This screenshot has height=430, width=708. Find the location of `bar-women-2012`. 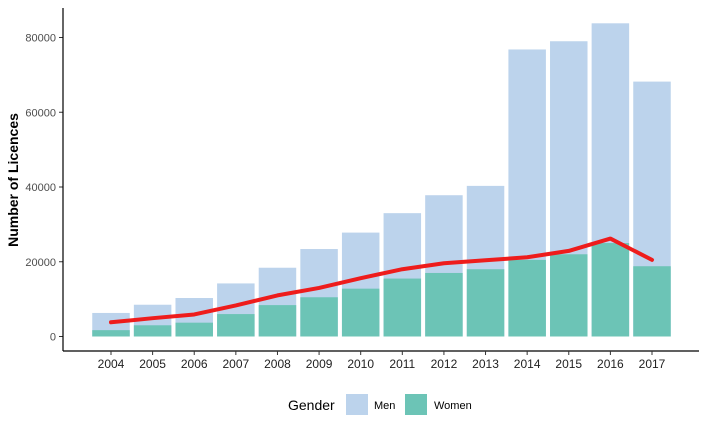

bar-women-2012 is located at coordinates (444, 304).